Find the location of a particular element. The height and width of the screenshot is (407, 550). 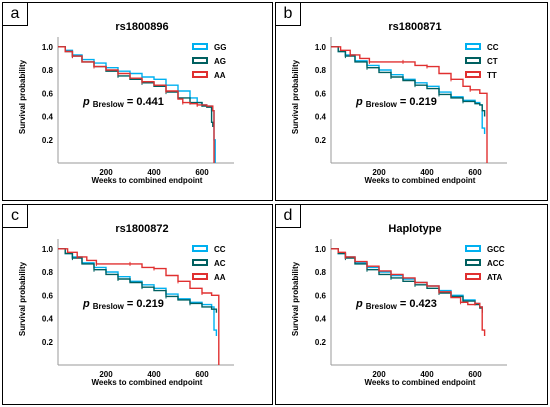

legend-label-ag: AG is located at coordinates (220, 61).